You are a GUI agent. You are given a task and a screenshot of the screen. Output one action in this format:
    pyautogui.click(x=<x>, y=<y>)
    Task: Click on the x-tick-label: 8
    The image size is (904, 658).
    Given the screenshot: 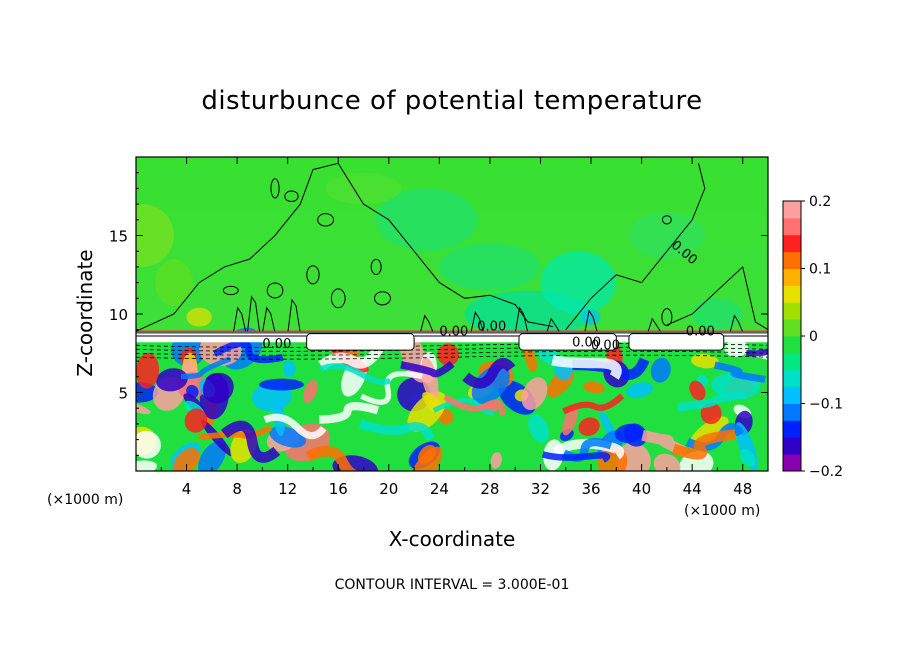 What is the action you would take?
    pyautogui.click(x=237, y=489)
    